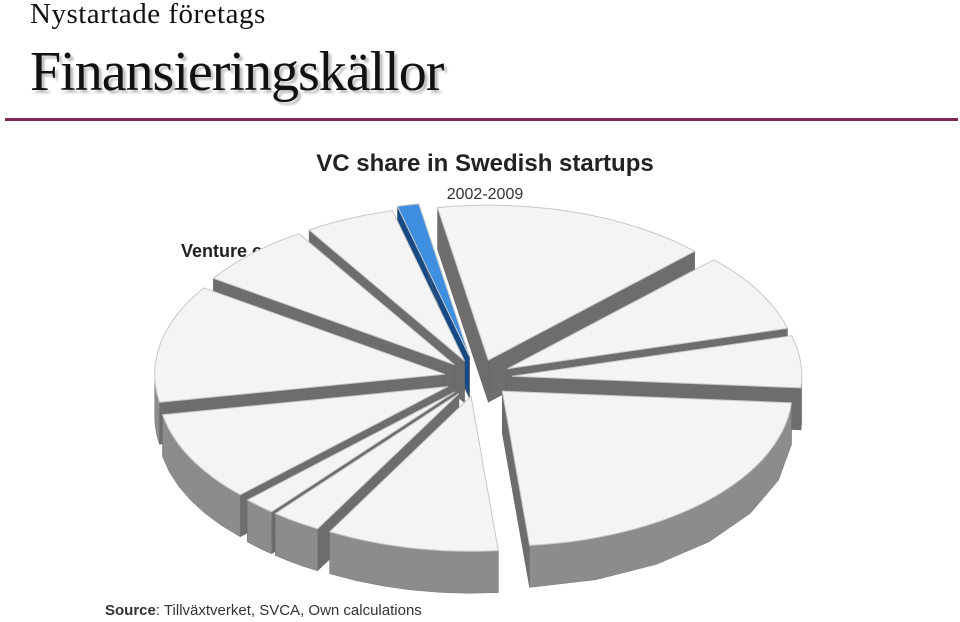 This screenshot has height=622, width=960. What do you see at coordinates (485, 194) in the screenshot?
I see `chart-subtitle: 2002-2009` at bounding box center [485, 194].